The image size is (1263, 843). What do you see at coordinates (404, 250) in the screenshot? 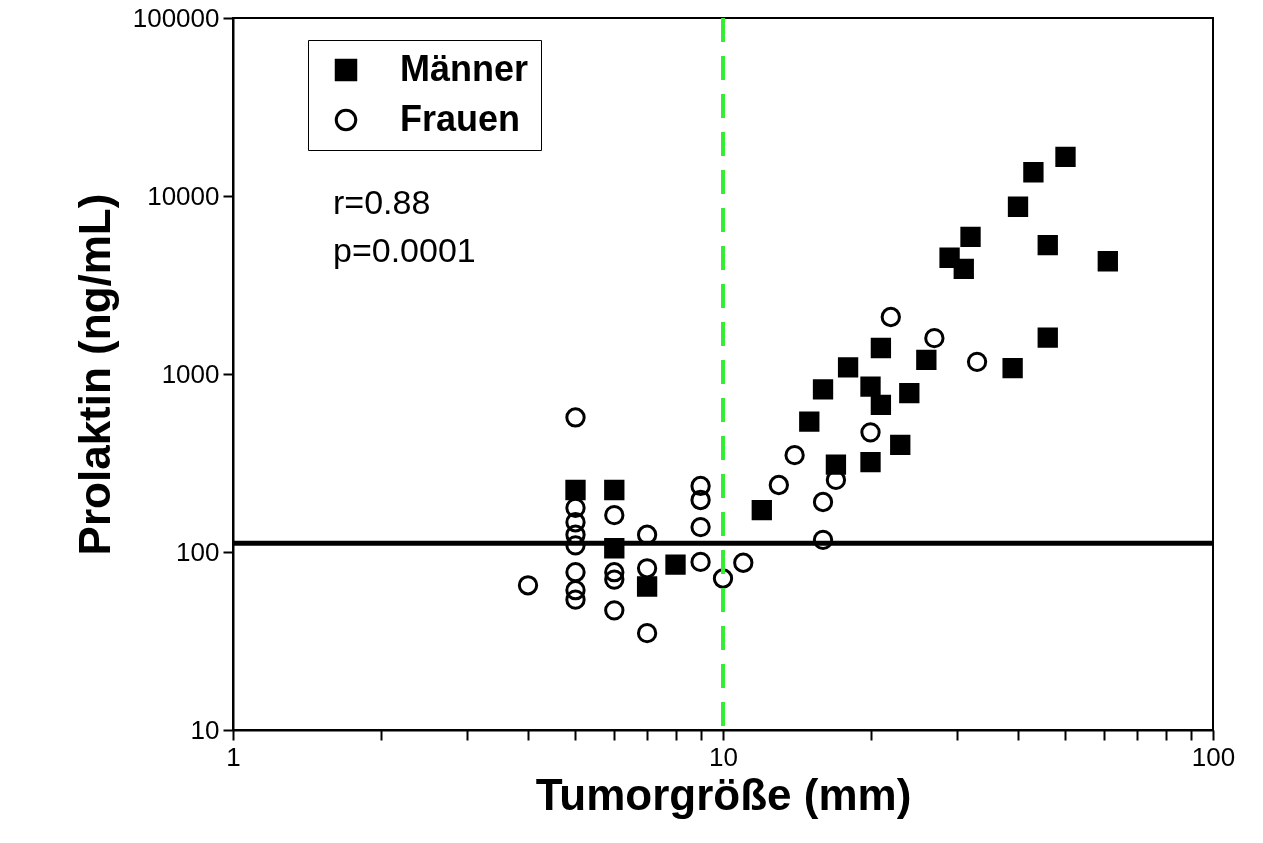
I see `annotation: p=0.0001` at bounding box center [404, 250].